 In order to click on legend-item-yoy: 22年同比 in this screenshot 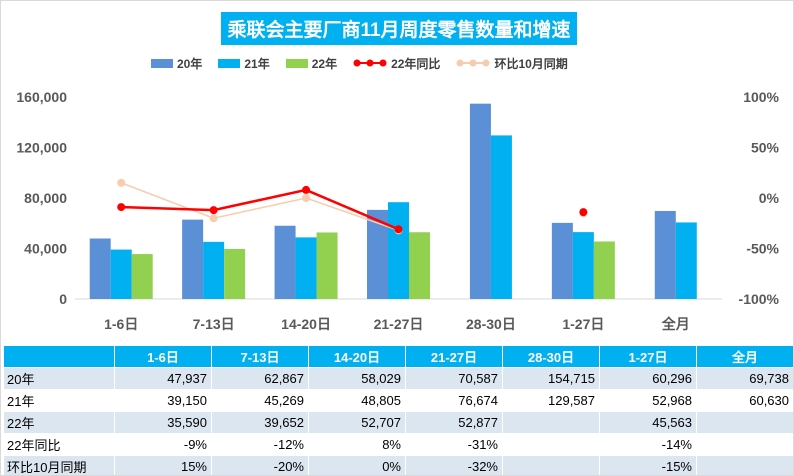, I will do `click(396, 63)`.